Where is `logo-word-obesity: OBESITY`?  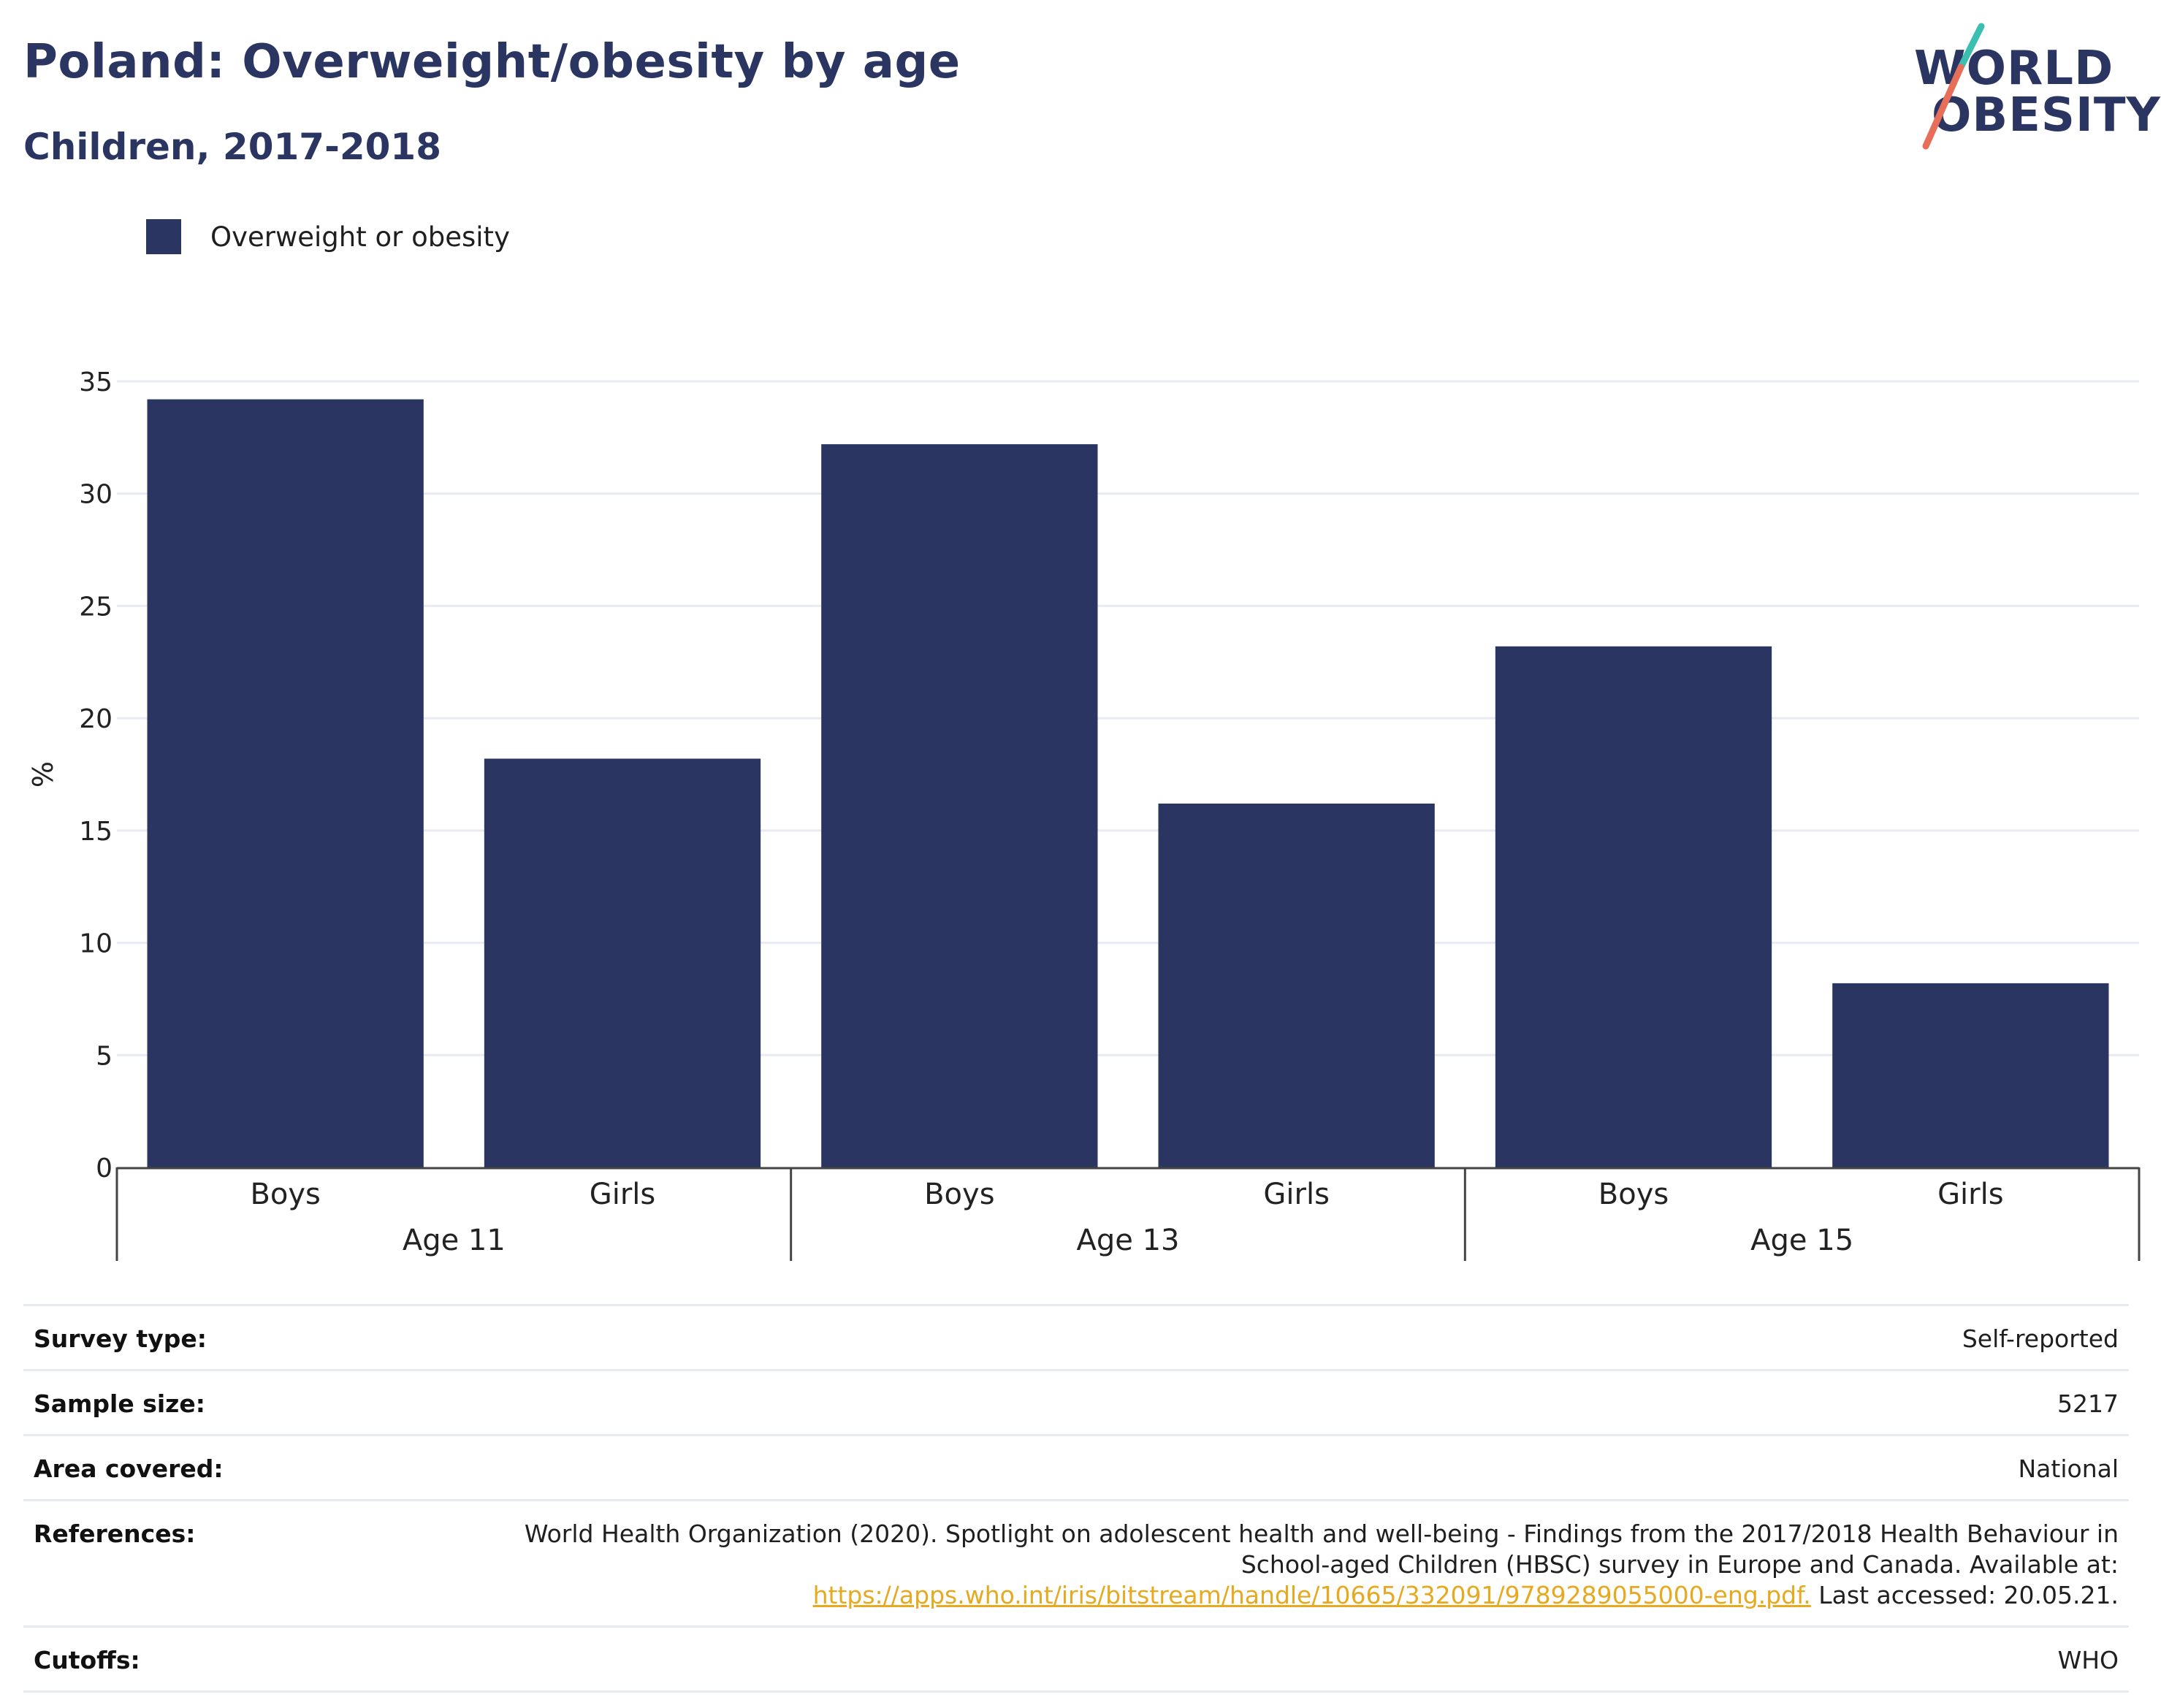 logo-word-obesity: OBESITY is located at coordinates (2046, 115).